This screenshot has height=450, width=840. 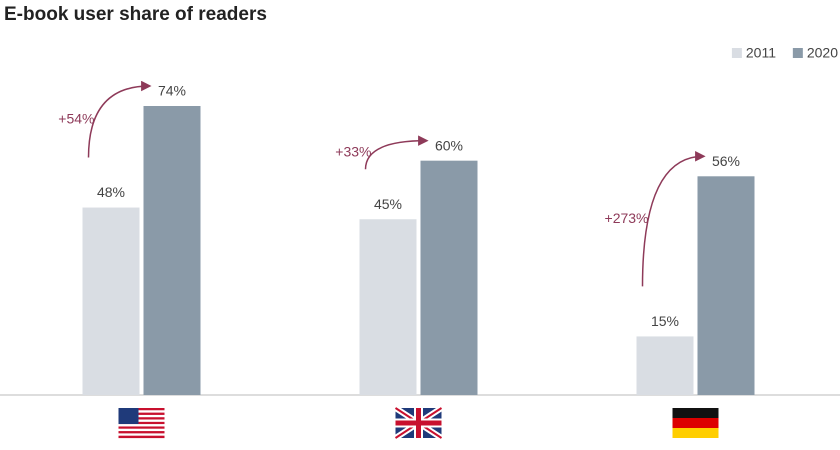 What do you see at coordinates (627, 218) in the screenshot?
I see `change-annotation: +273%` at bounding box center [627, 218].